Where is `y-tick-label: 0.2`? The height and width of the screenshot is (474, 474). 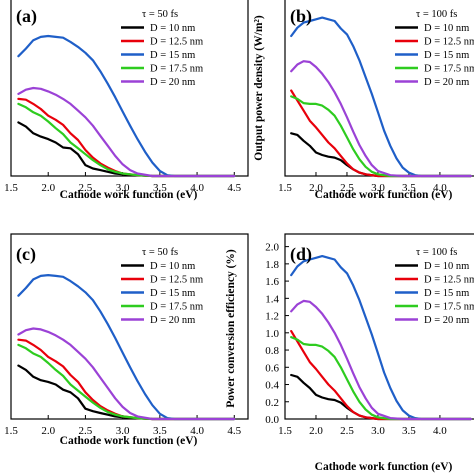 y-tick-label: 0.2 is located at coordinates (272, 403).